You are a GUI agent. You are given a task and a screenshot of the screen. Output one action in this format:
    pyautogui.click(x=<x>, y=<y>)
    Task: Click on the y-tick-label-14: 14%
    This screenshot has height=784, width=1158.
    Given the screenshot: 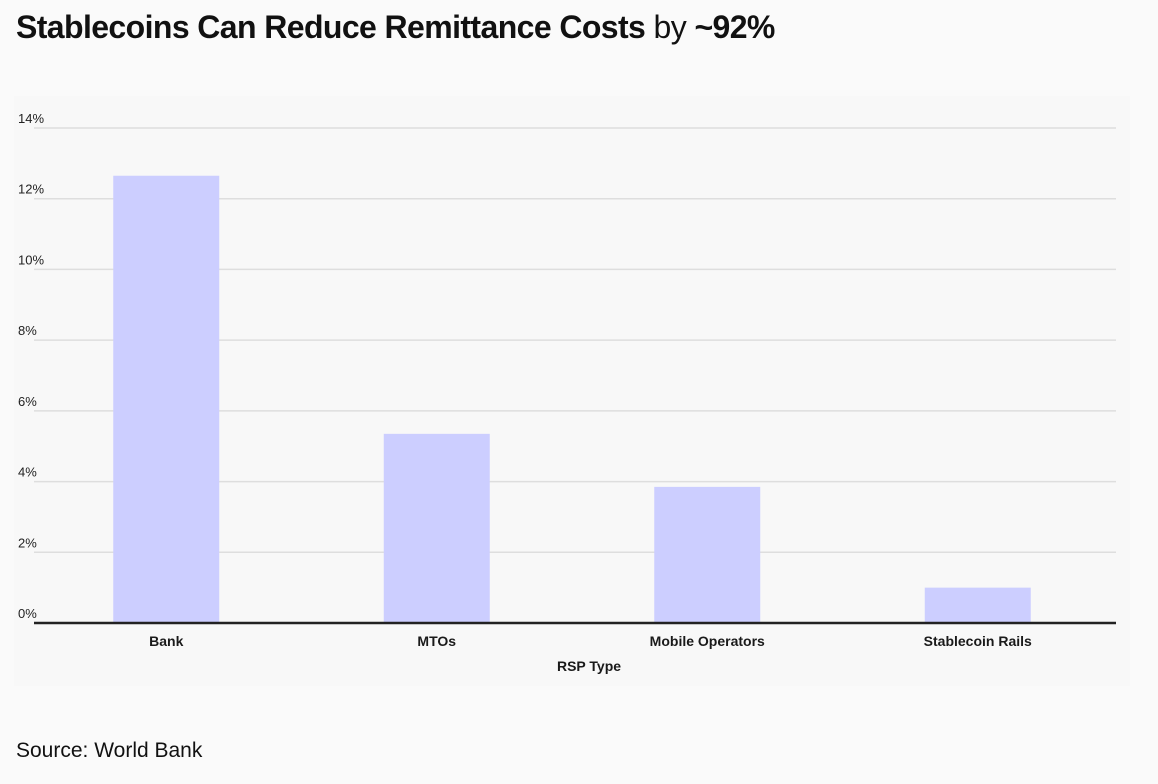 What is the action you would take?
    pyautogui.click(x=31, y=118)
    